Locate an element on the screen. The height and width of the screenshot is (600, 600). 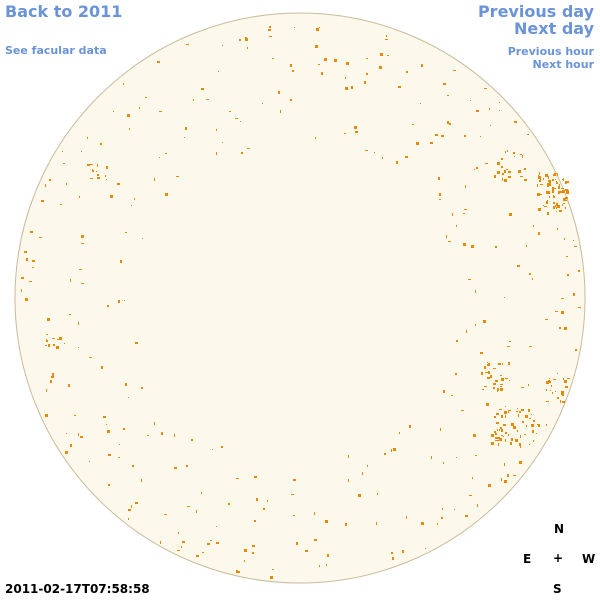
facular-data-link: See facular data is located at coordinates (56, 50).